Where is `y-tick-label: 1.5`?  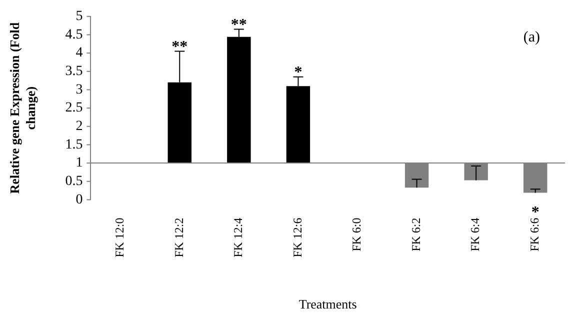 y-tick-label: 1.5 is located at coordinates (74, 144).